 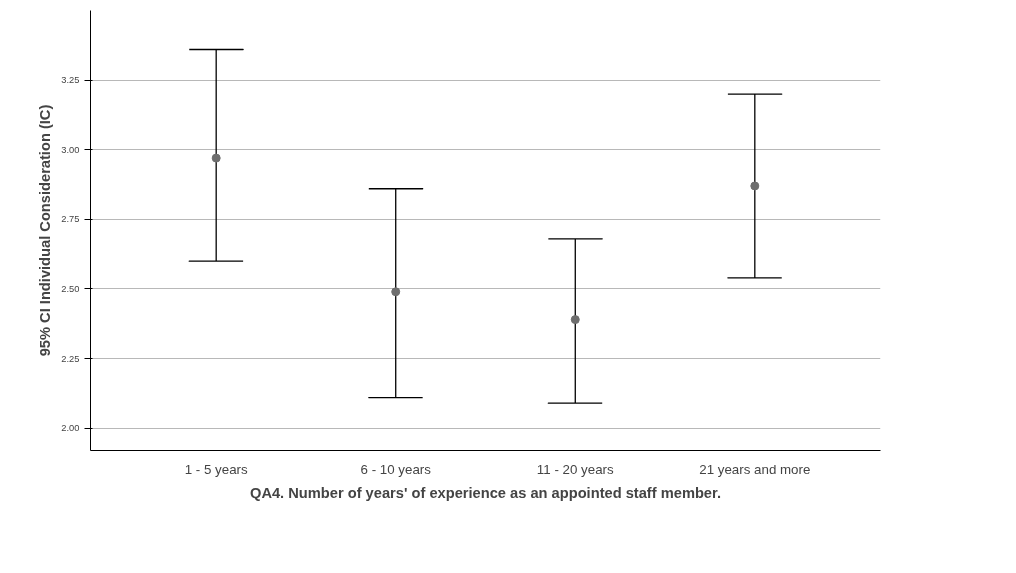 I want to click on x-tick-label: 1 - 5 years, so click(x=216, y=469).